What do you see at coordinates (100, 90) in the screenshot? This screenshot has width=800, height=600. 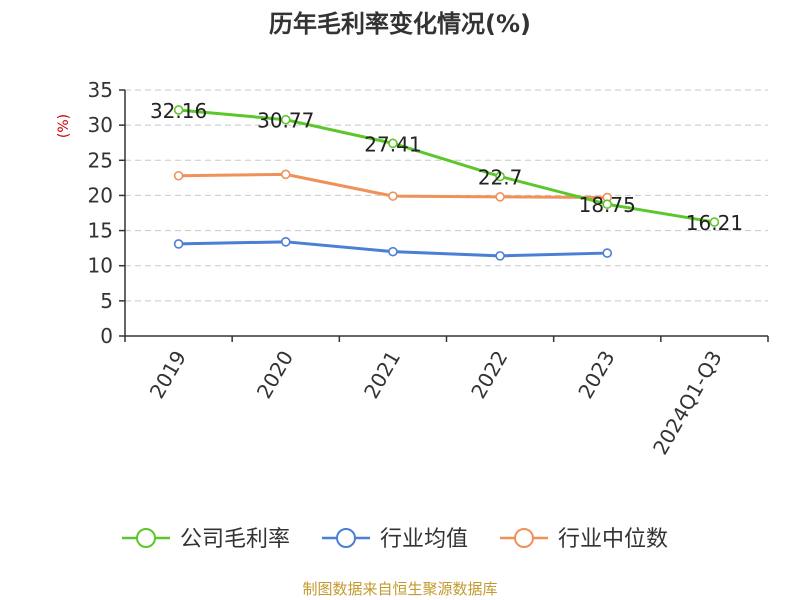 I see `y-tick-label: 35` at bounding box center [100, 90].